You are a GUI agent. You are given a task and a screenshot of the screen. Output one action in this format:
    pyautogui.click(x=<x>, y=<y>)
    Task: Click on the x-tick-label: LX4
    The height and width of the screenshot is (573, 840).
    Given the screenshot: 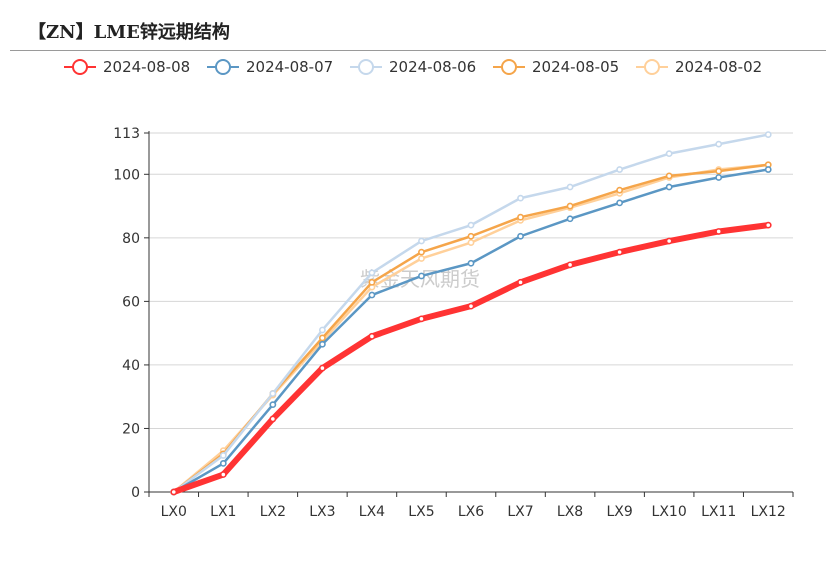 What is the action you would take?
    pyautogui.click(x=372, y=512)
    